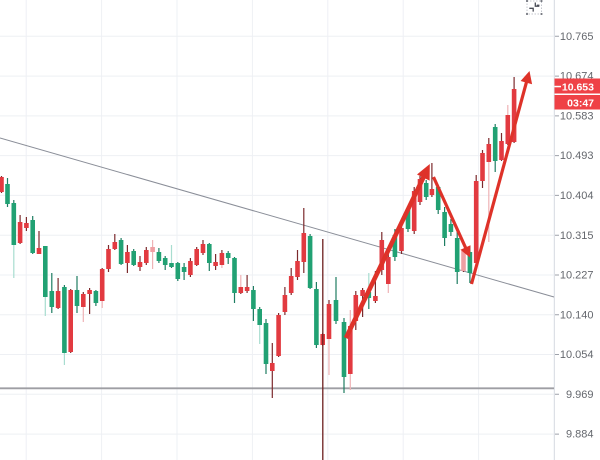 The height and width of the screenshot is (460, 600). Describe the element at coordinates (580, 395) in the screenshot. I see `svg-text: 9.969` at that location.